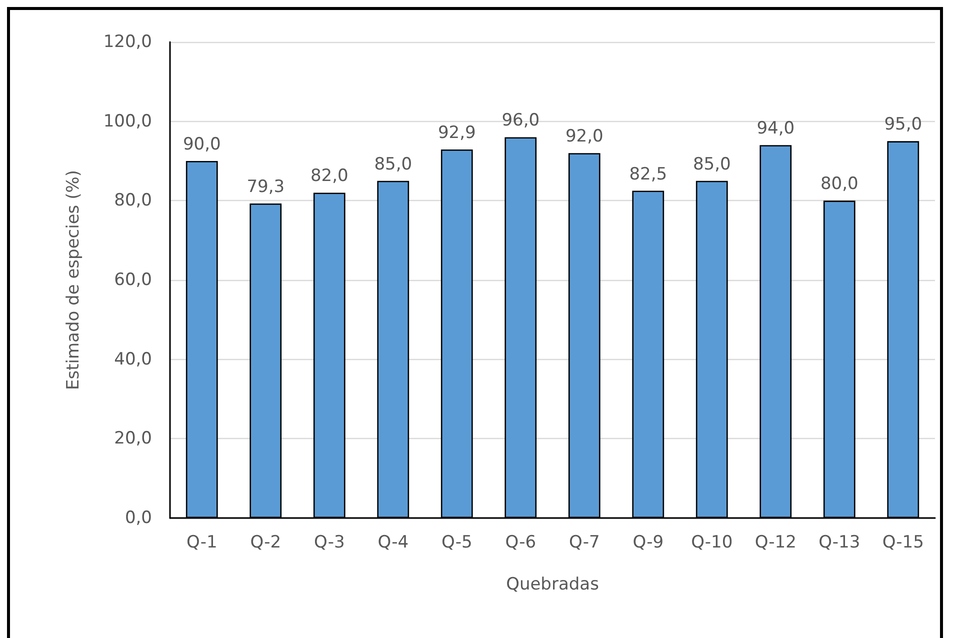 This screenshot has width=953, height=638. I want to click on x-tick-label: Q-9, so click(648, 542).